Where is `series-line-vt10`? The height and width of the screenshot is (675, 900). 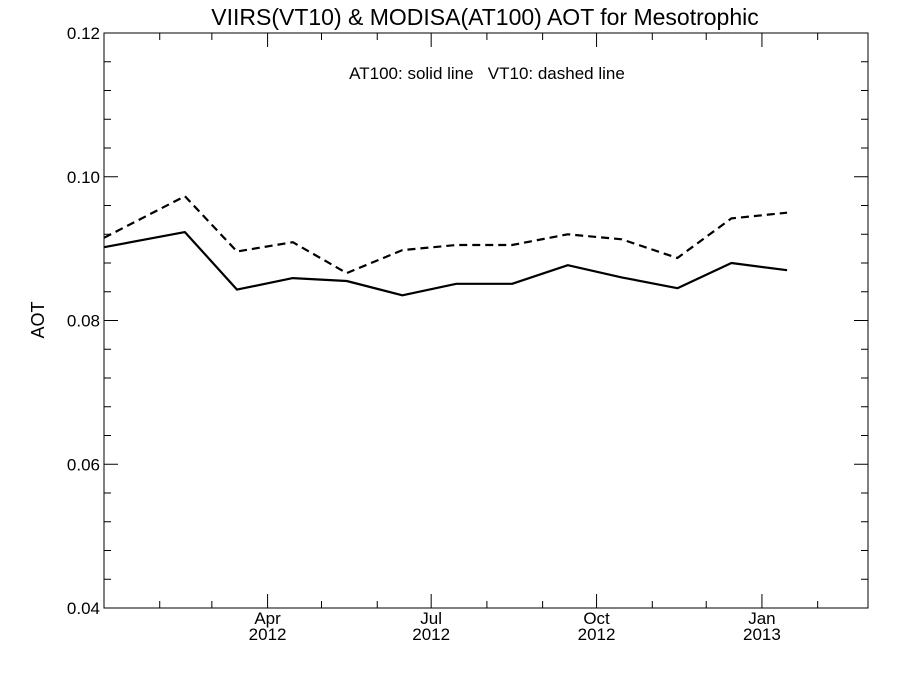 series-line-vt10 is located at coordinates (445, 235).